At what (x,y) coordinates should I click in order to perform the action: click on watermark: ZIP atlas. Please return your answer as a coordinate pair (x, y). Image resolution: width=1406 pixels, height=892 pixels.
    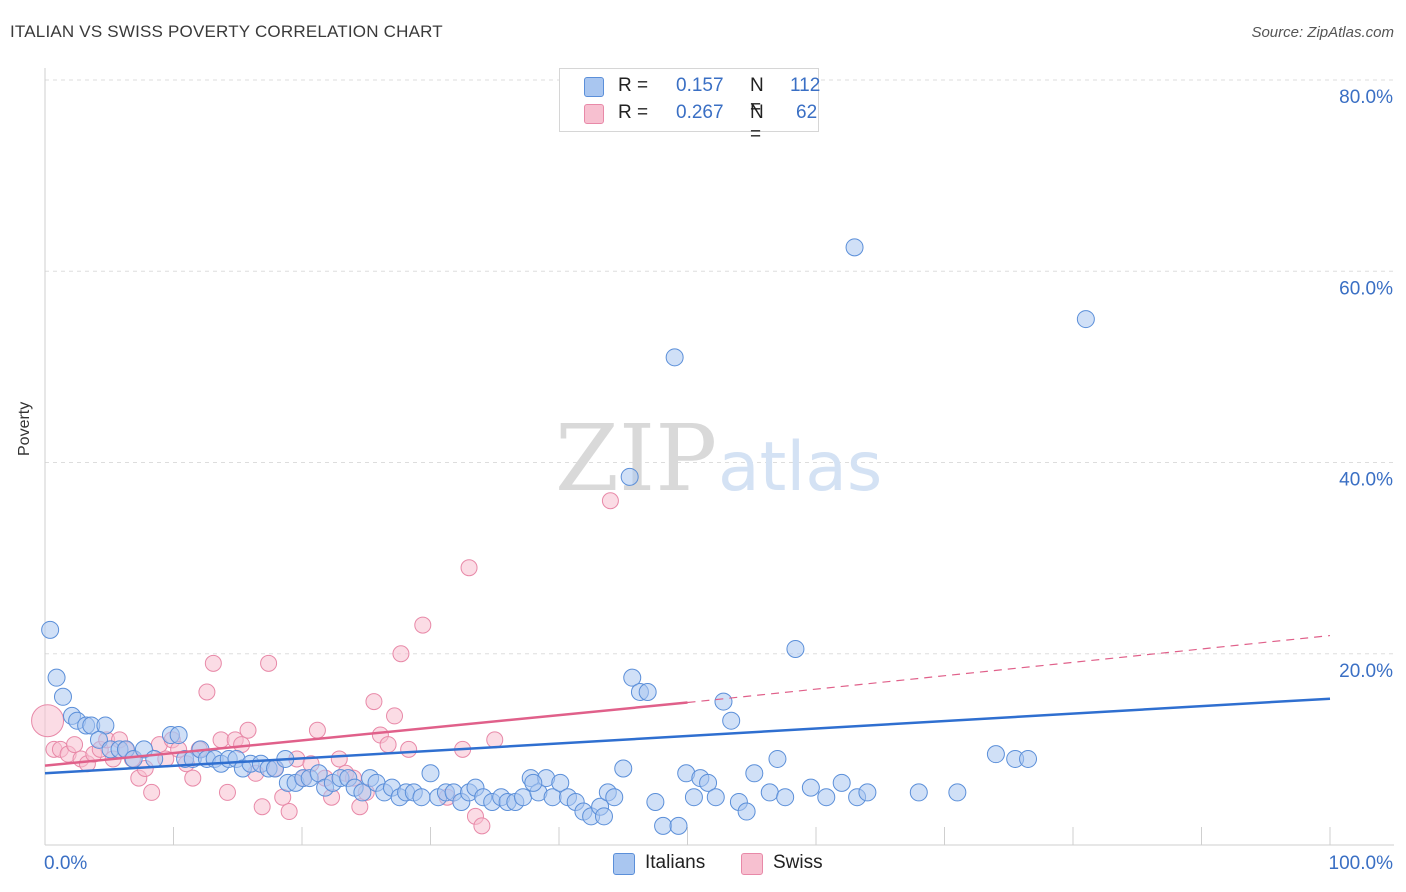
    Looking at the image, I should click on (718, 458).